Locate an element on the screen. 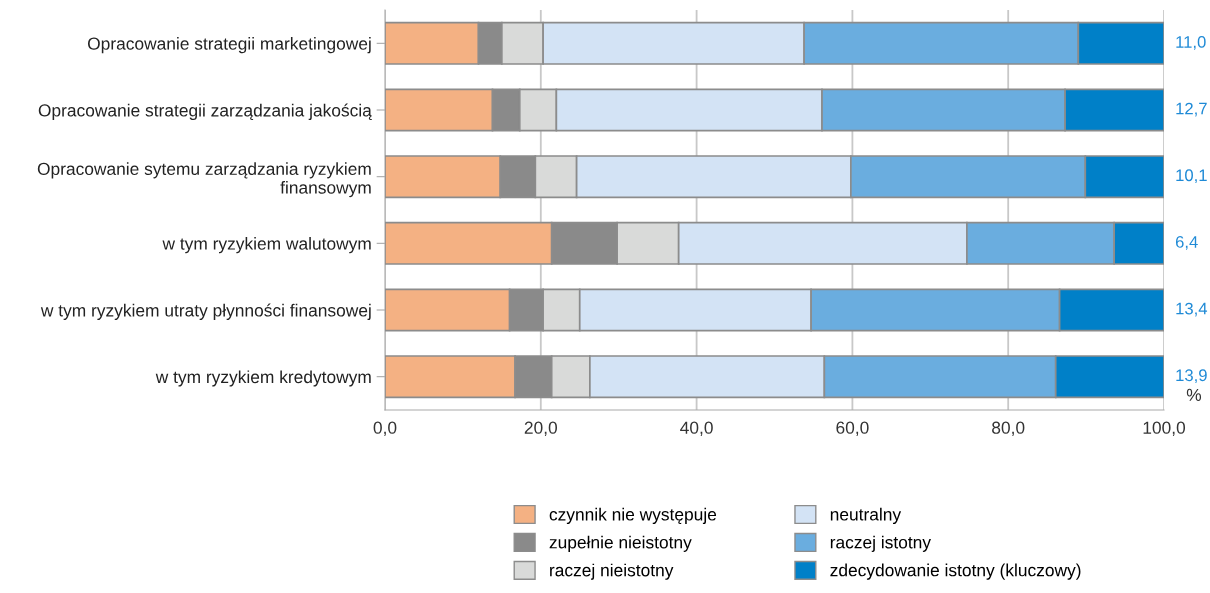 This screenshot has width=1210, height=593. data-label: 11,0 is located at coordinates (1191, 43).